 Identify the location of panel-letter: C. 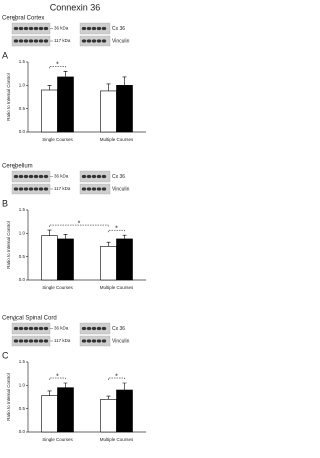
(5, 355).